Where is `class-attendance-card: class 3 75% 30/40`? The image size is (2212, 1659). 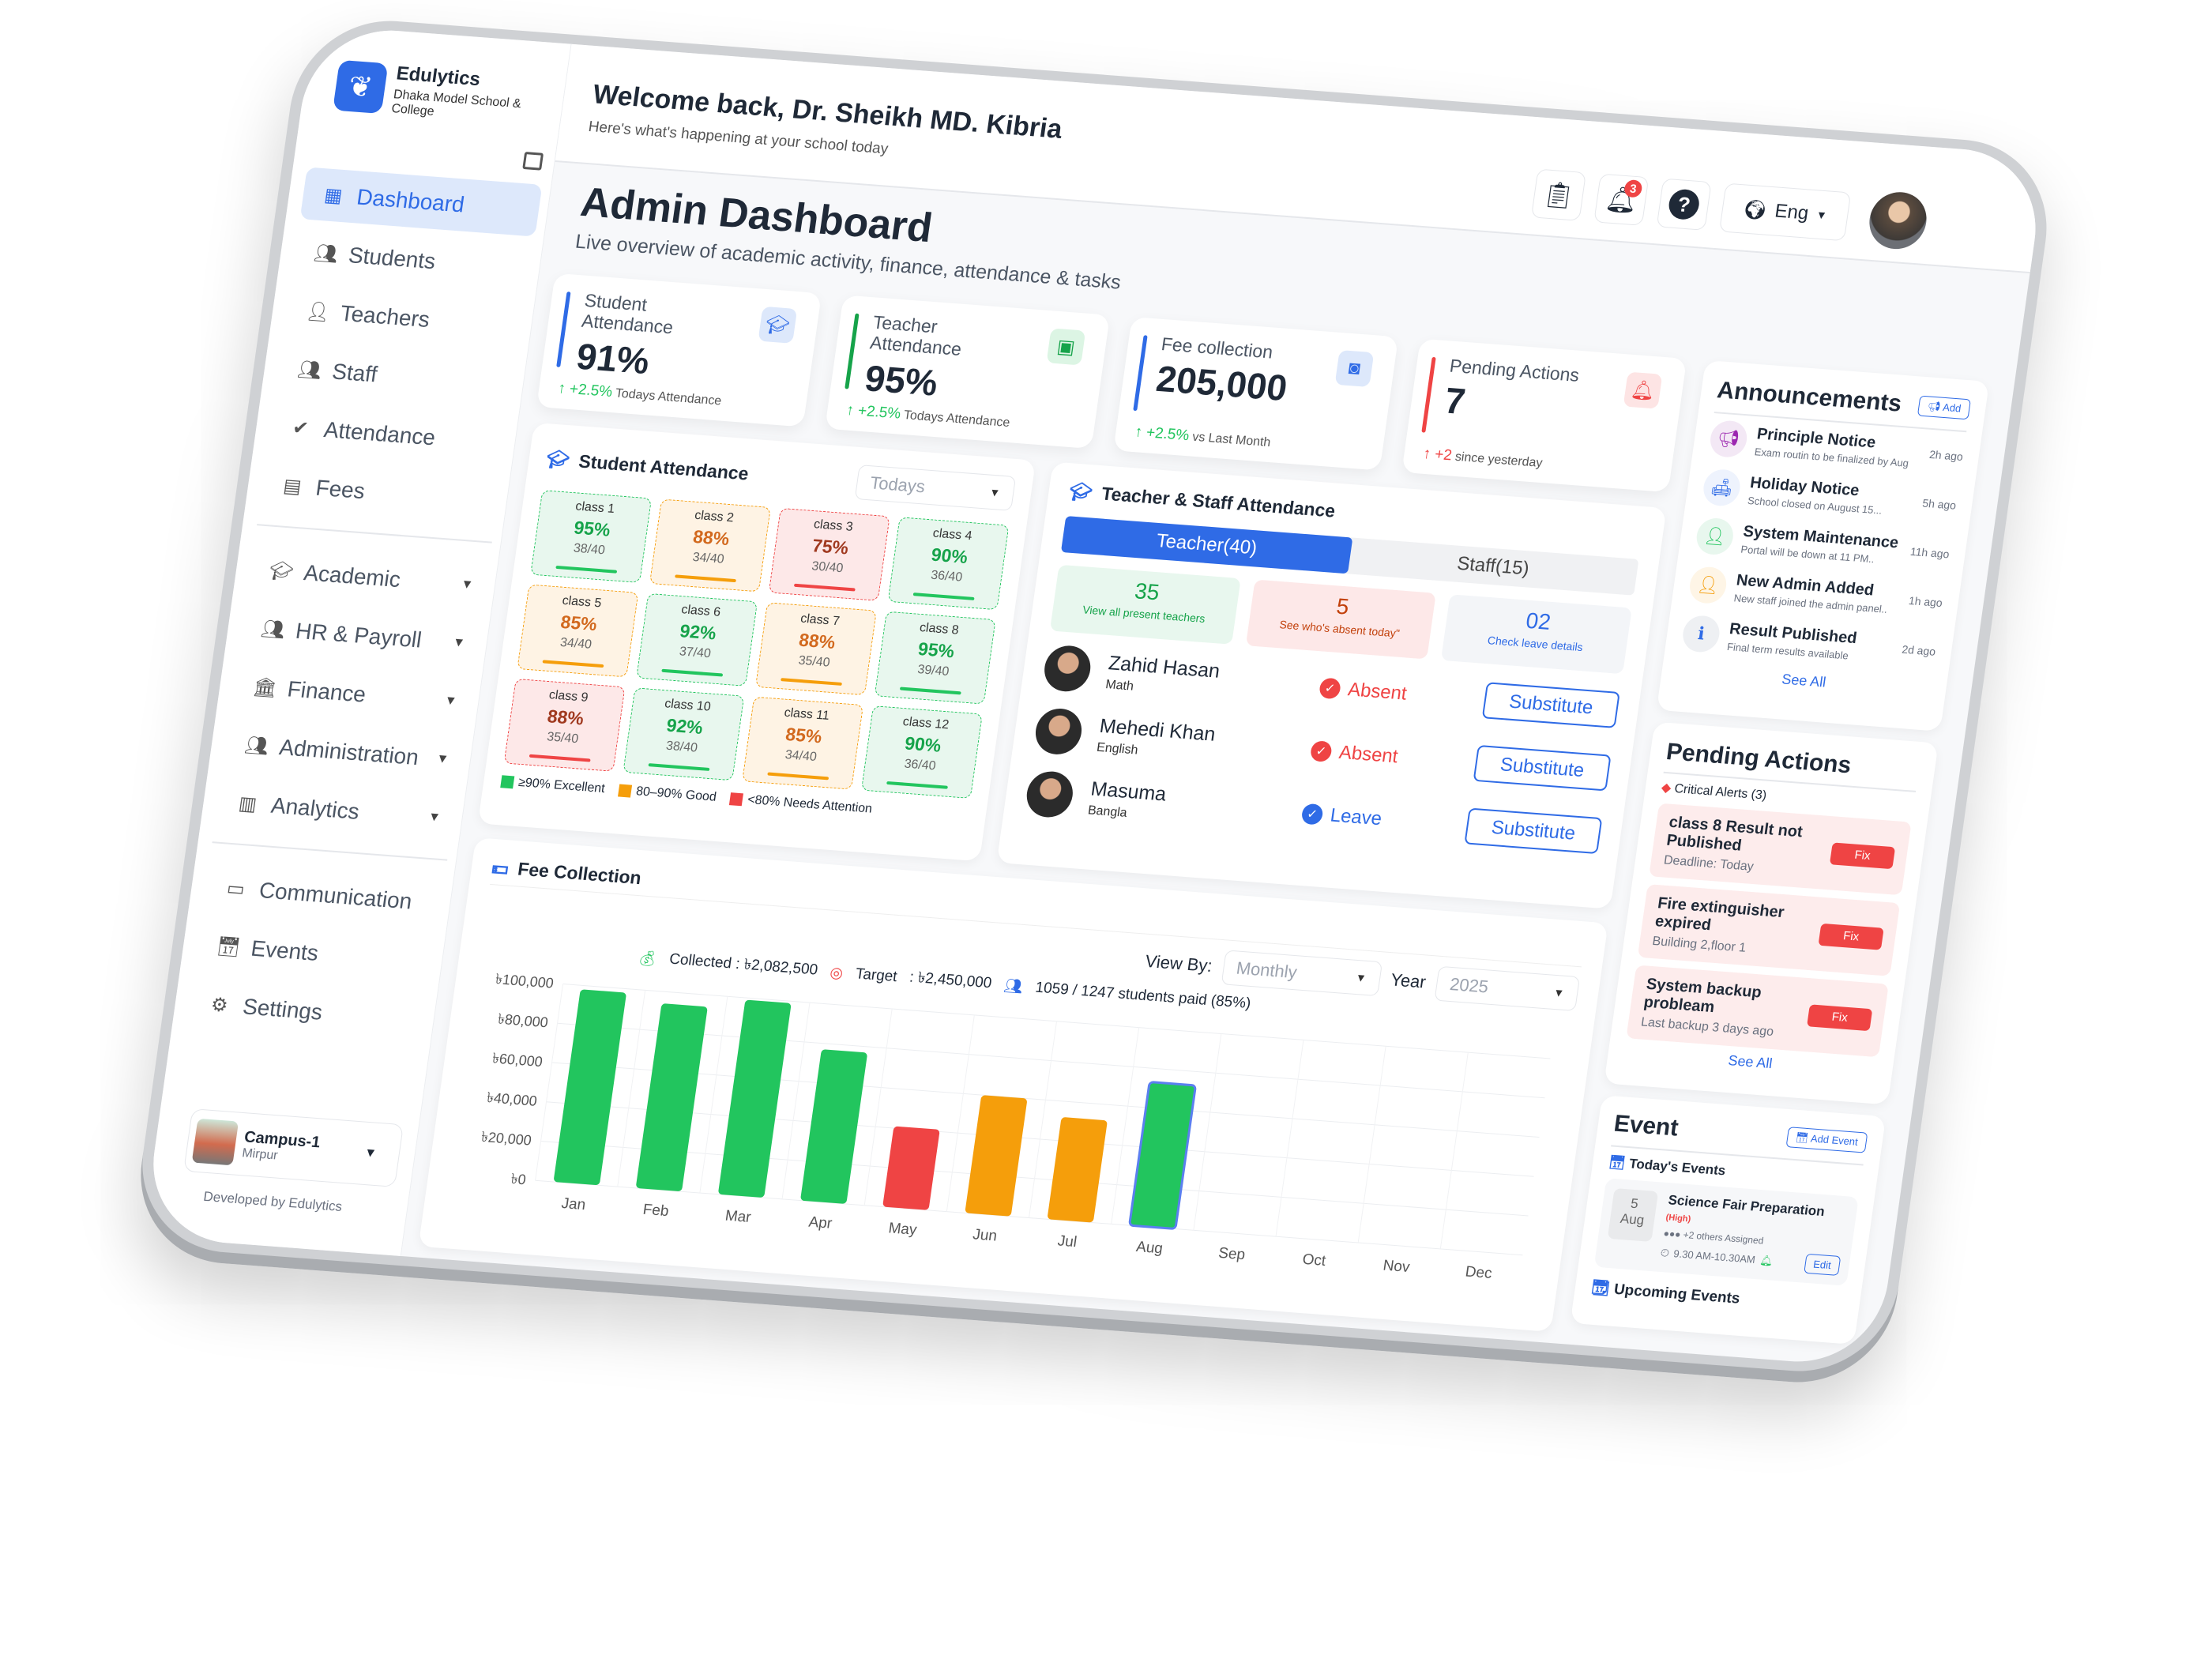
class-attendance-card: class 3 75% 30/40 is located at coordinates (829, 554).